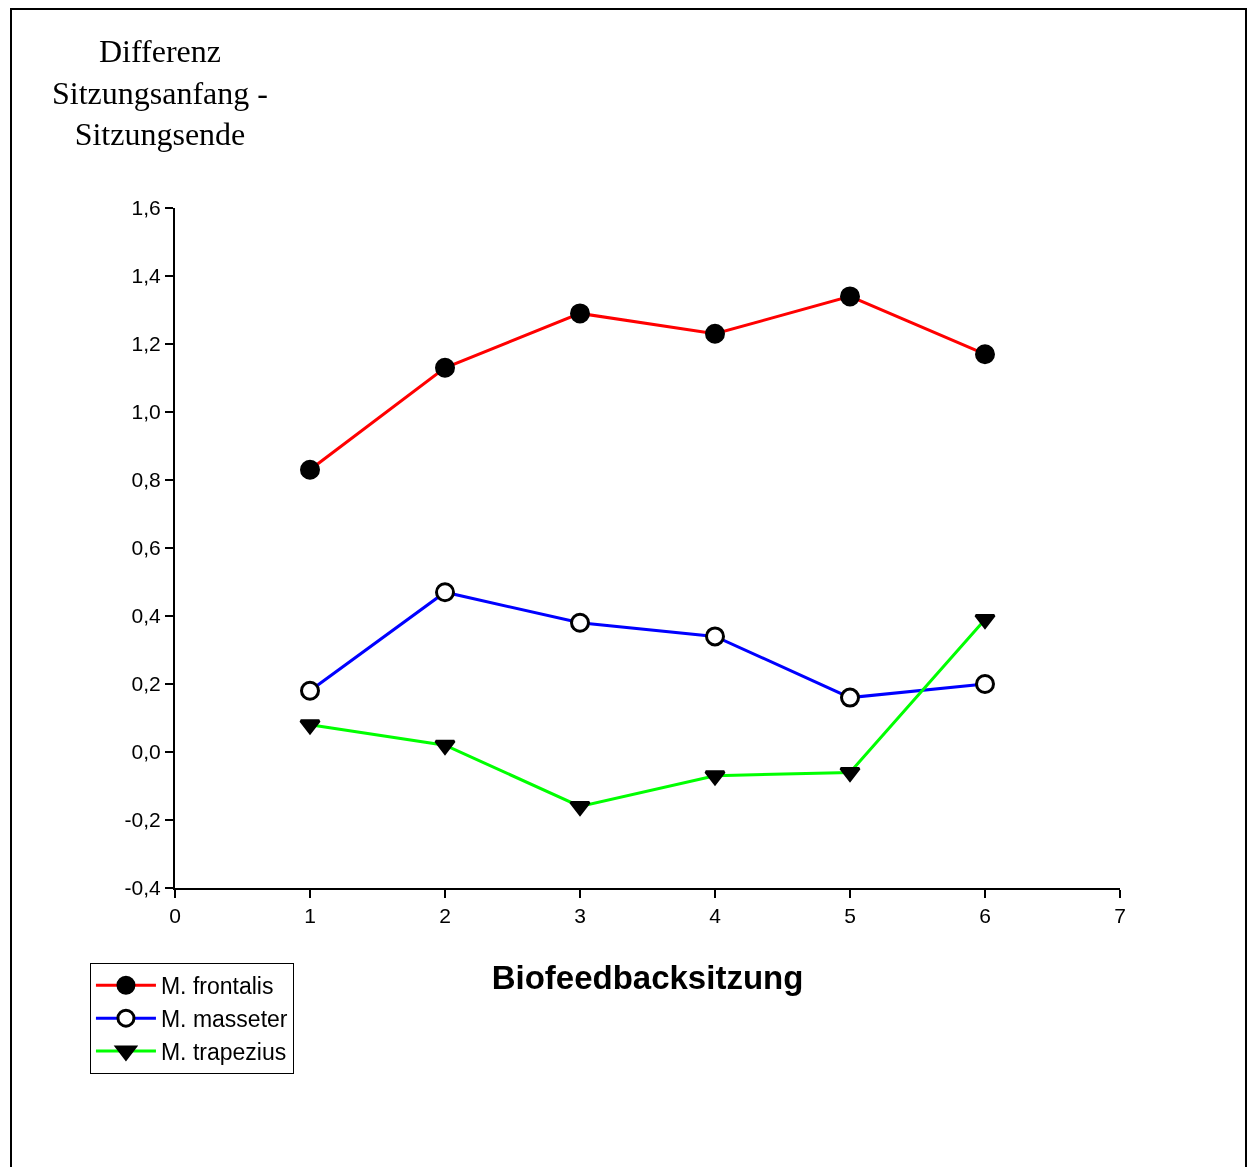  Describe the element at coordinates (217, 986) in the screenshot. I see `legend-label: M. frontalis` at that location.